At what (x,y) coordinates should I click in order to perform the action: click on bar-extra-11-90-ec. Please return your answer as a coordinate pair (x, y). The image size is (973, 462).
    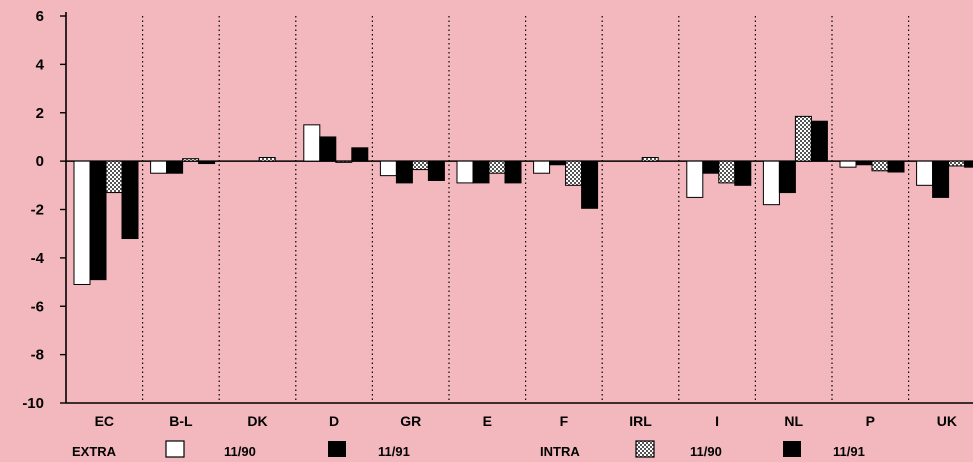
    Looking at the image, I should click on (82, 222).